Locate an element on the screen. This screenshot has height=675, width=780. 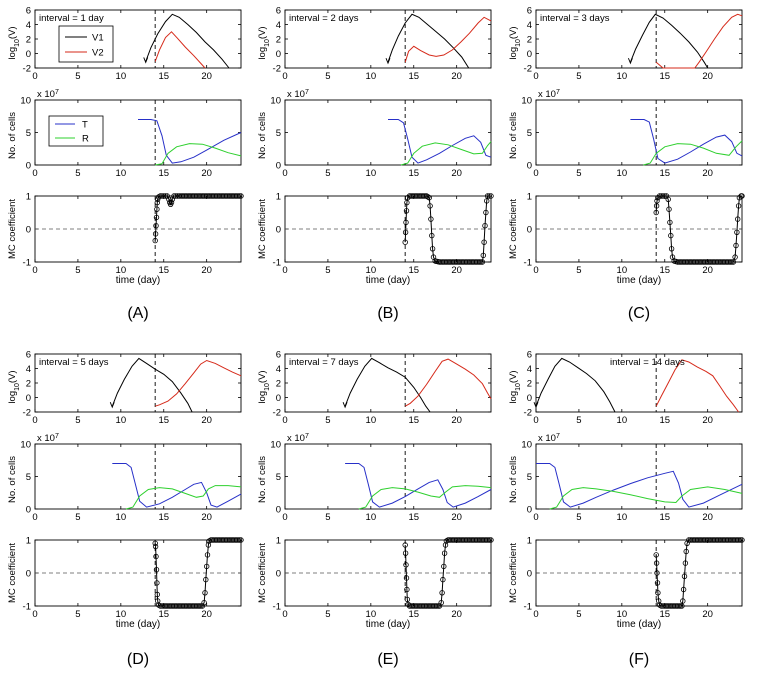
panel-label: (C) is located at coordinates (639, 313).